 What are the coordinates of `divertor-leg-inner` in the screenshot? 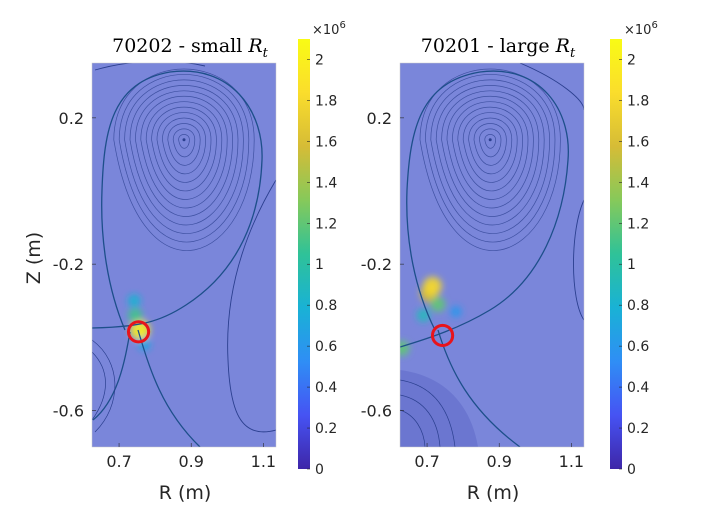 It's located at (111, 376).